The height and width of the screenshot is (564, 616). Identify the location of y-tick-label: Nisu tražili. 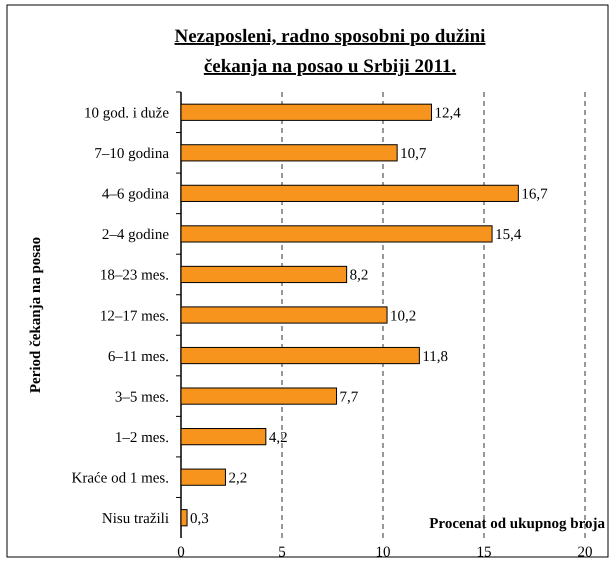
(135, 518).